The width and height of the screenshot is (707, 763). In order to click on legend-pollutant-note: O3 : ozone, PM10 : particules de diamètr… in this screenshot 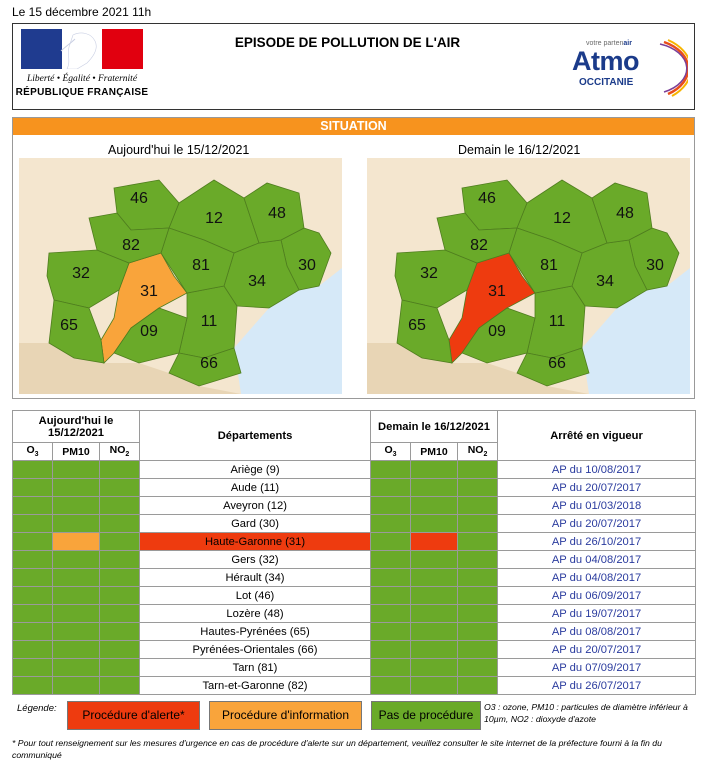, I will do `click(586, 713)`.